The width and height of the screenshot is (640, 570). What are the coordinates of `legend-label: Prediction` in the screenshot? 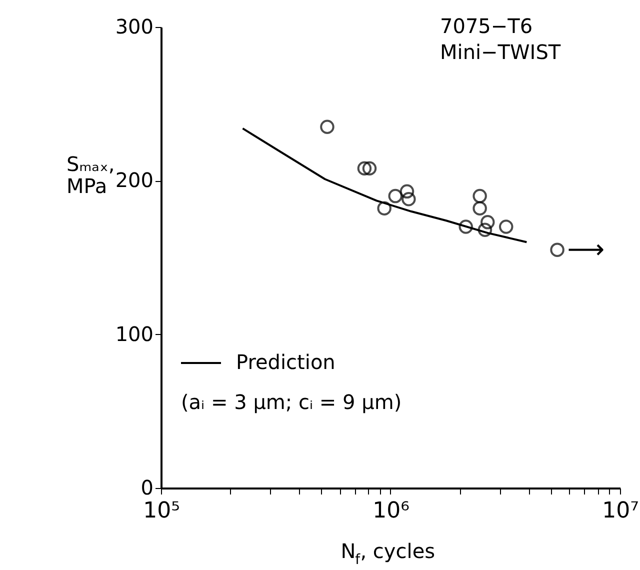 It's located at (286, 362).